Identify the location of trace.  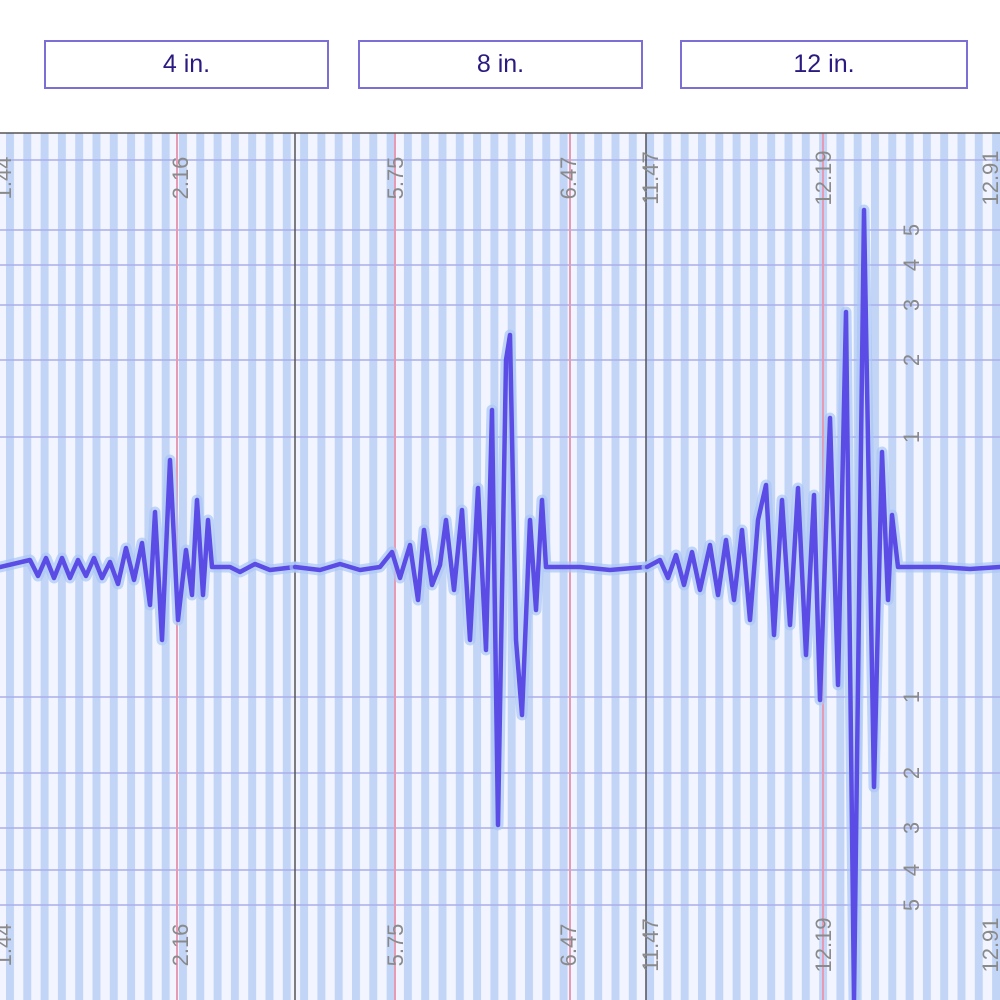
(149, 550).